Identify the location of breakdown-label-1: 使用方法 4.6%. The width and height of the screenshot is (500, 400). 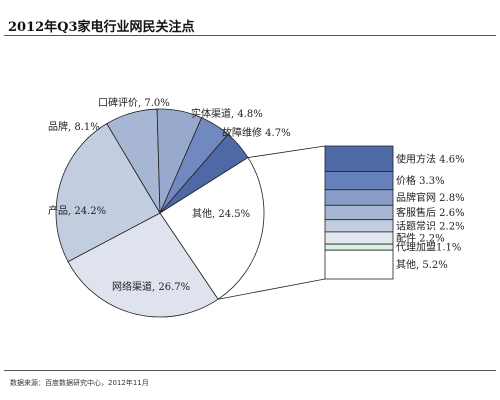
(430, 158).